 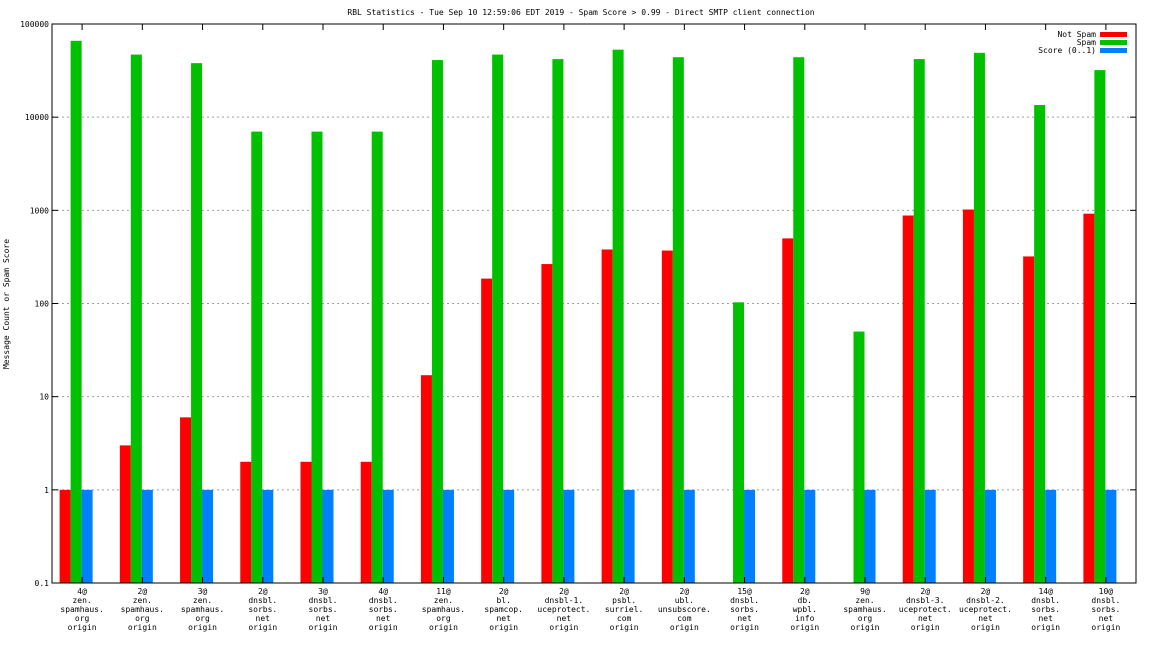 What do you see at coordinates (1105, 609) in the screenshot?
I see `x-tick-label: 10@ dnsbl. sorbs. net origin` at bounding box center [1105, 609].